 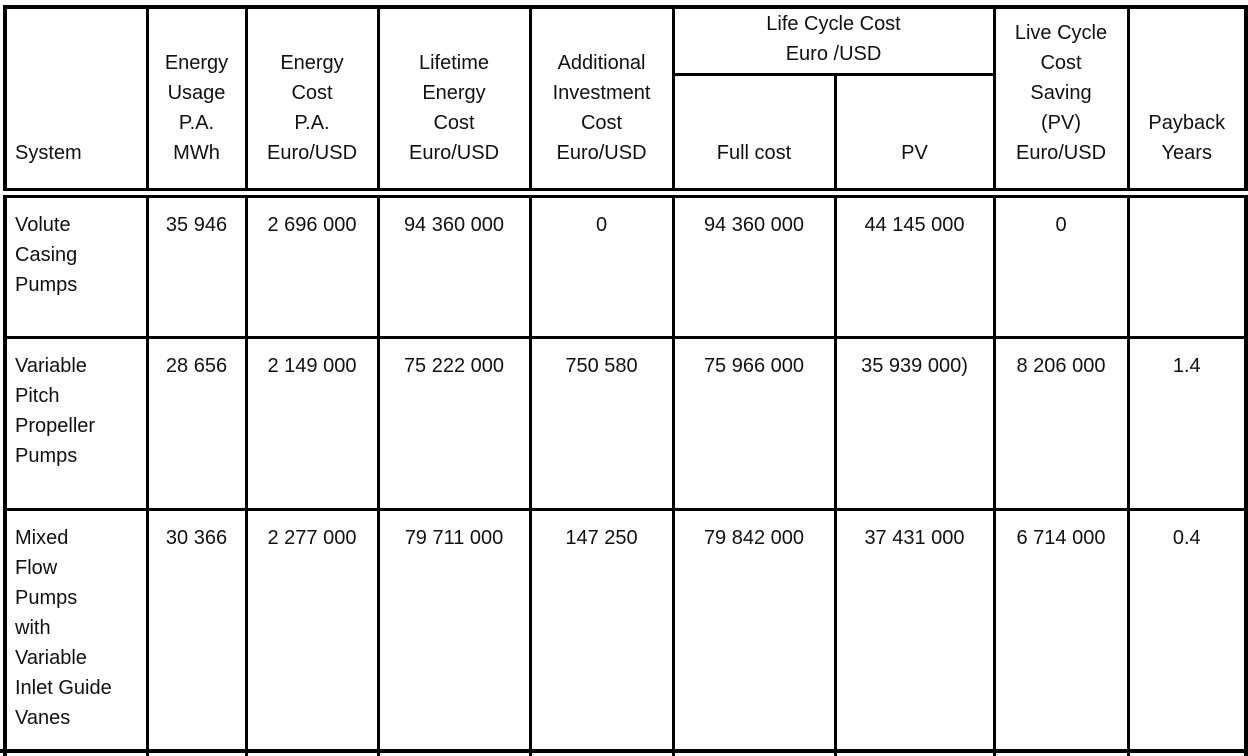 What do you see at coordinates (196, 101) in the screenshot?
I see `col-header-energy-usage: Energy Usage P.A. MWh` at bounding box center [196, 101].